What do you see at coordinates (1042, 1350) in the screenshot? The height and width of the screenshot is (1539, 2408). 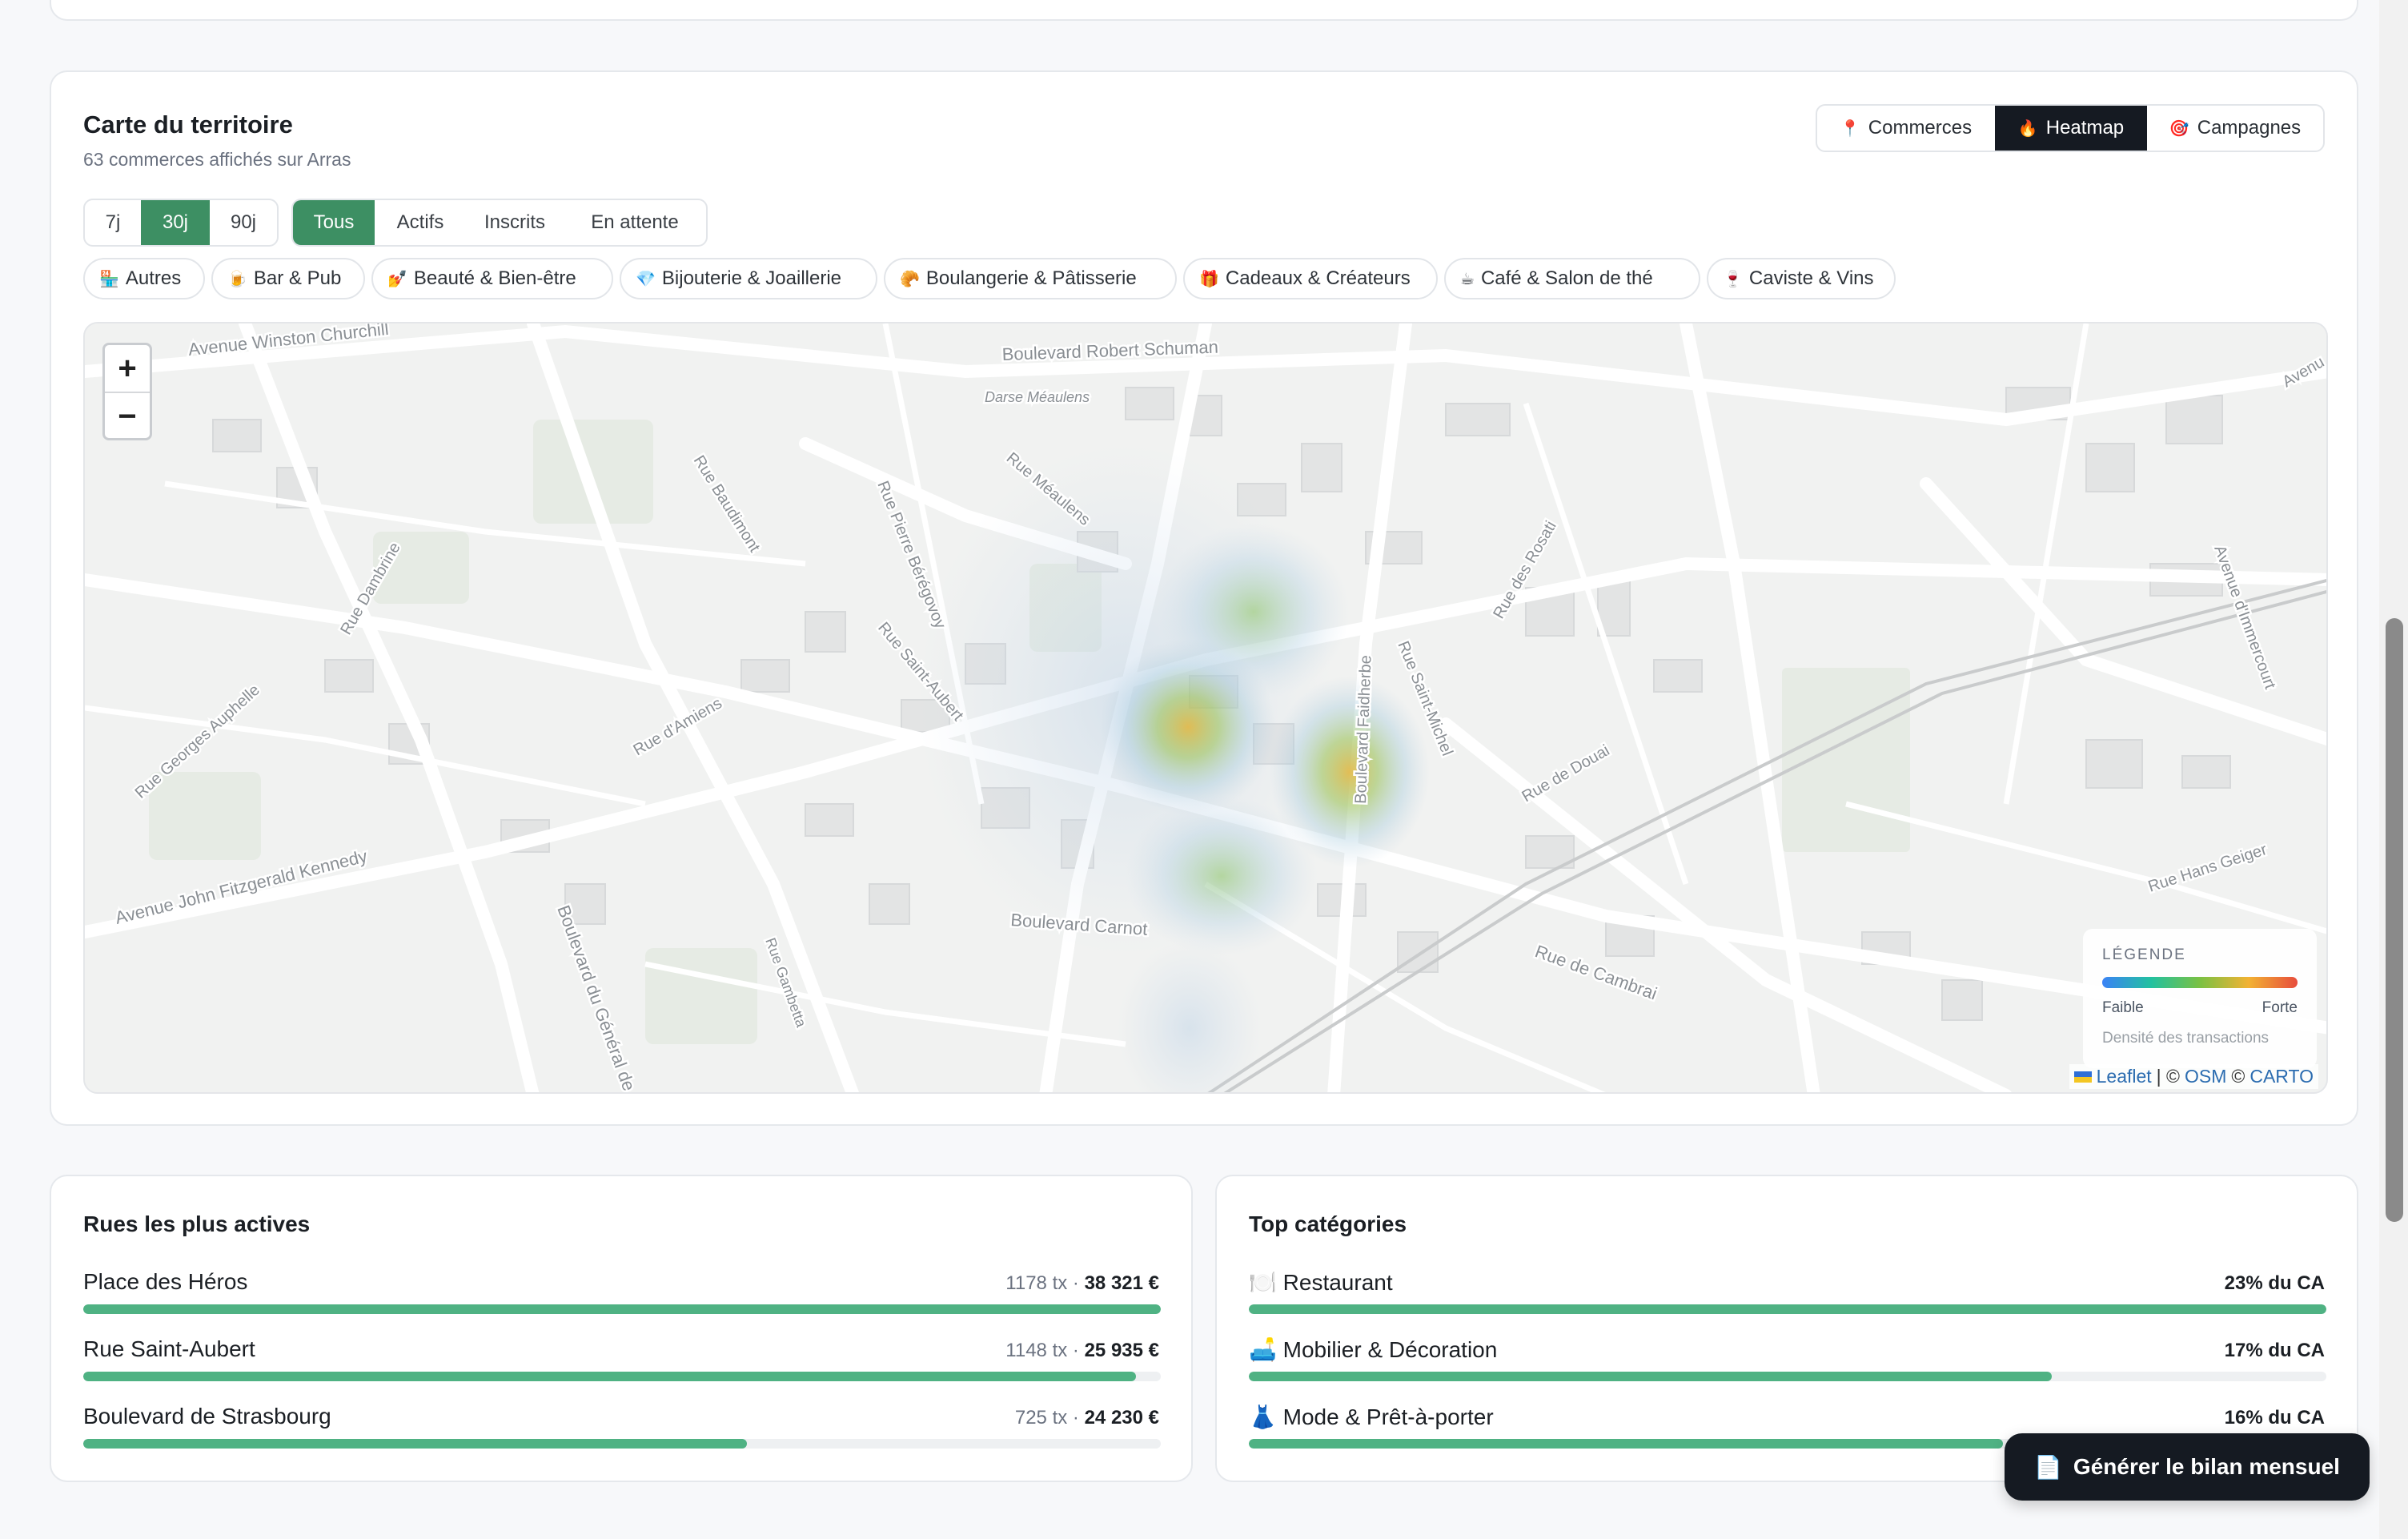 I see `street-tx: 1148 tx ·` at bounding box center [1042, 1350].